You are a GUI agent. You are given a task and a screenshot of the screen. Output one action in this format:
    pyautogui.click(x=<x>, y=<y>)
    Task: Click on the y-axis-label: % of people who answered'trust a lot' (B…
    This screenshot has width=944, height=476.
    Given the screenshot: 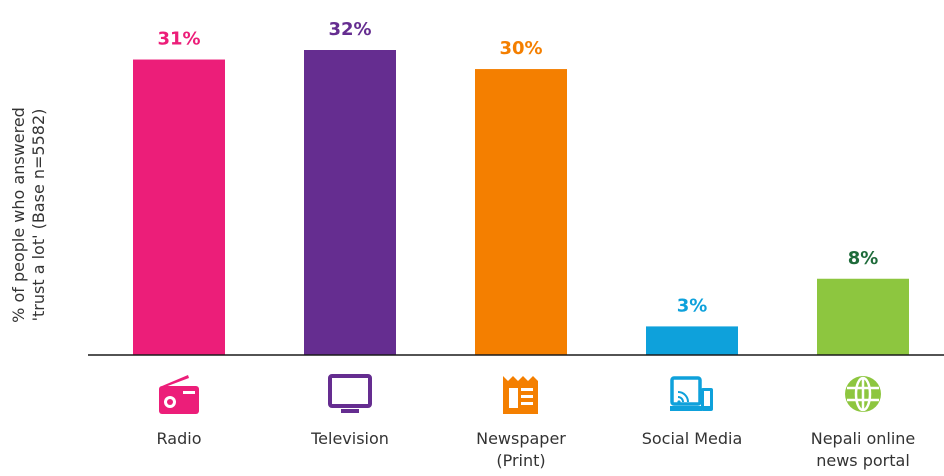 What is the action you would take?
    pyautogui.click(x=28, y=215)
    